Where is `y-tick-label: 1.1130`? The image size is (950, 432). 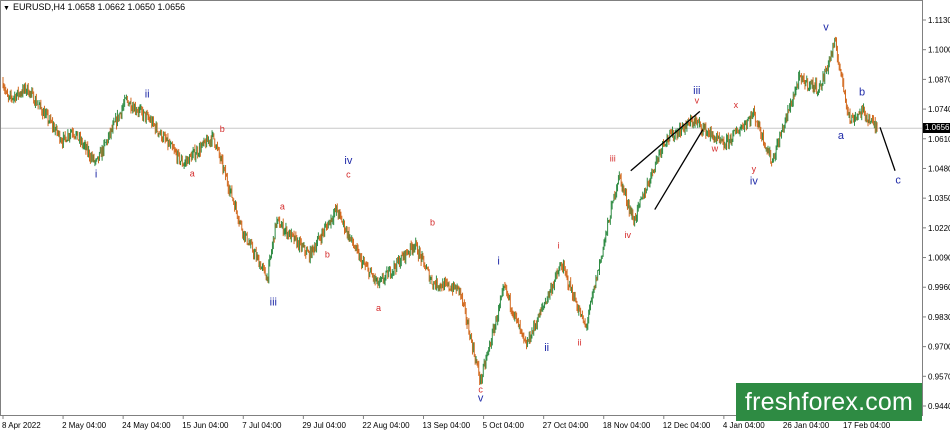
y-tick-label: 1.1130 is located at coordinates (939, 20).